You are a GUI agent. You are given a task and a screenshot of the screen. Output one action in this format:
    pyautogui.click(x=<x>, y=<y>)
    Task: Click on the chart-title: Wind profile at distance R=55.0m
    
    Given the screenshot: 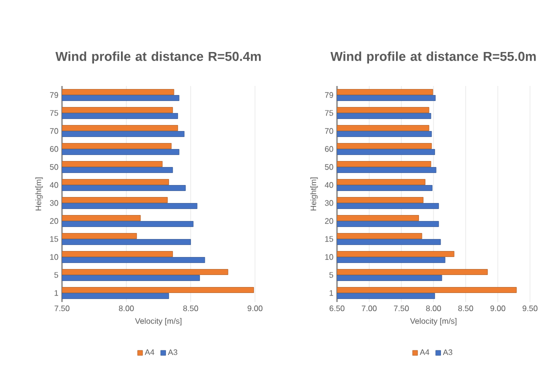 What is the action you would take?
    pyautogui.click(x=433, y=57)
    